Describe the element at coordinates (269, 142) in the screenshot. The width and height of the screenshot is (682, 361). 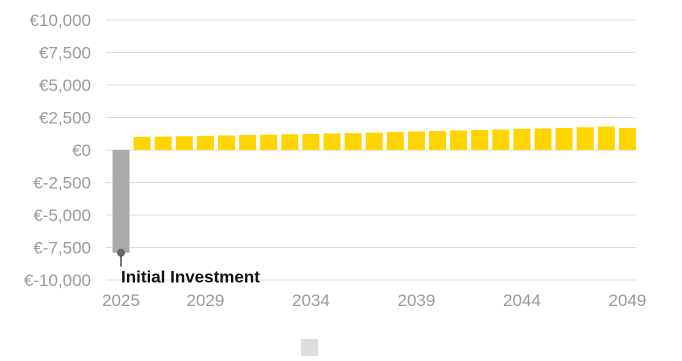
I see `bar-2032` at that location.